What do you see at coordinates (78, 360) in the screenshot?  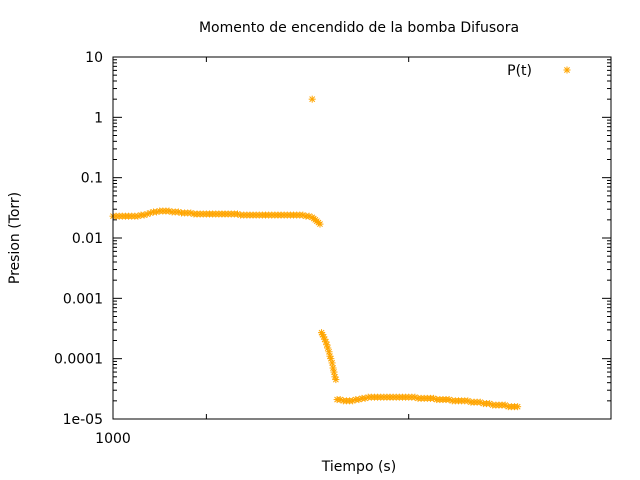 I see `y-tick-label: 0.0001` at bounding box center [78, 360].